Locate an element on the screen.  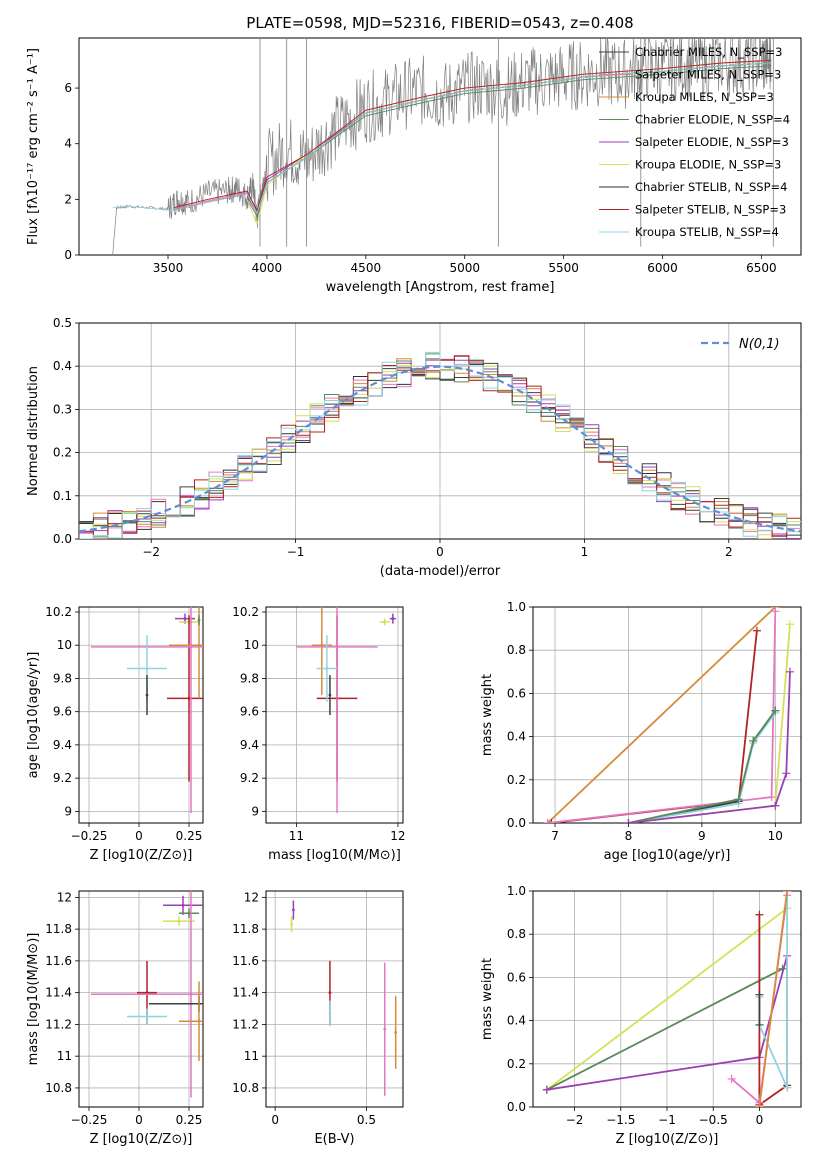
model-series-line is located at coordinates (472, 135).